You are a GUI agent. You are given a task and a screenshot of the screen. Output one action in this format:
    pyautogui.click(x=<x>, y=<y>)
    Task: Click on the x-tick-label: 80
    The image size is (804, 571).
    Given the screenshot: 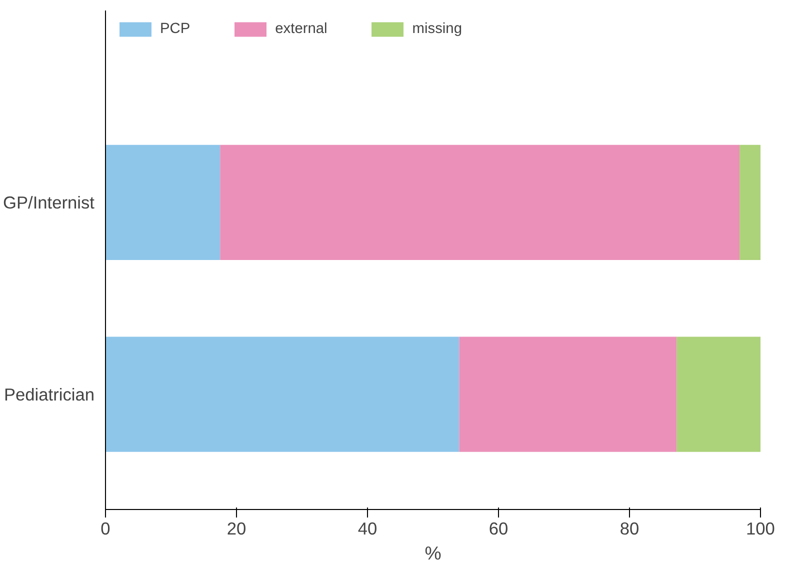 What is the action you would take?
    pyautogui.click(x=630, y=528)
    